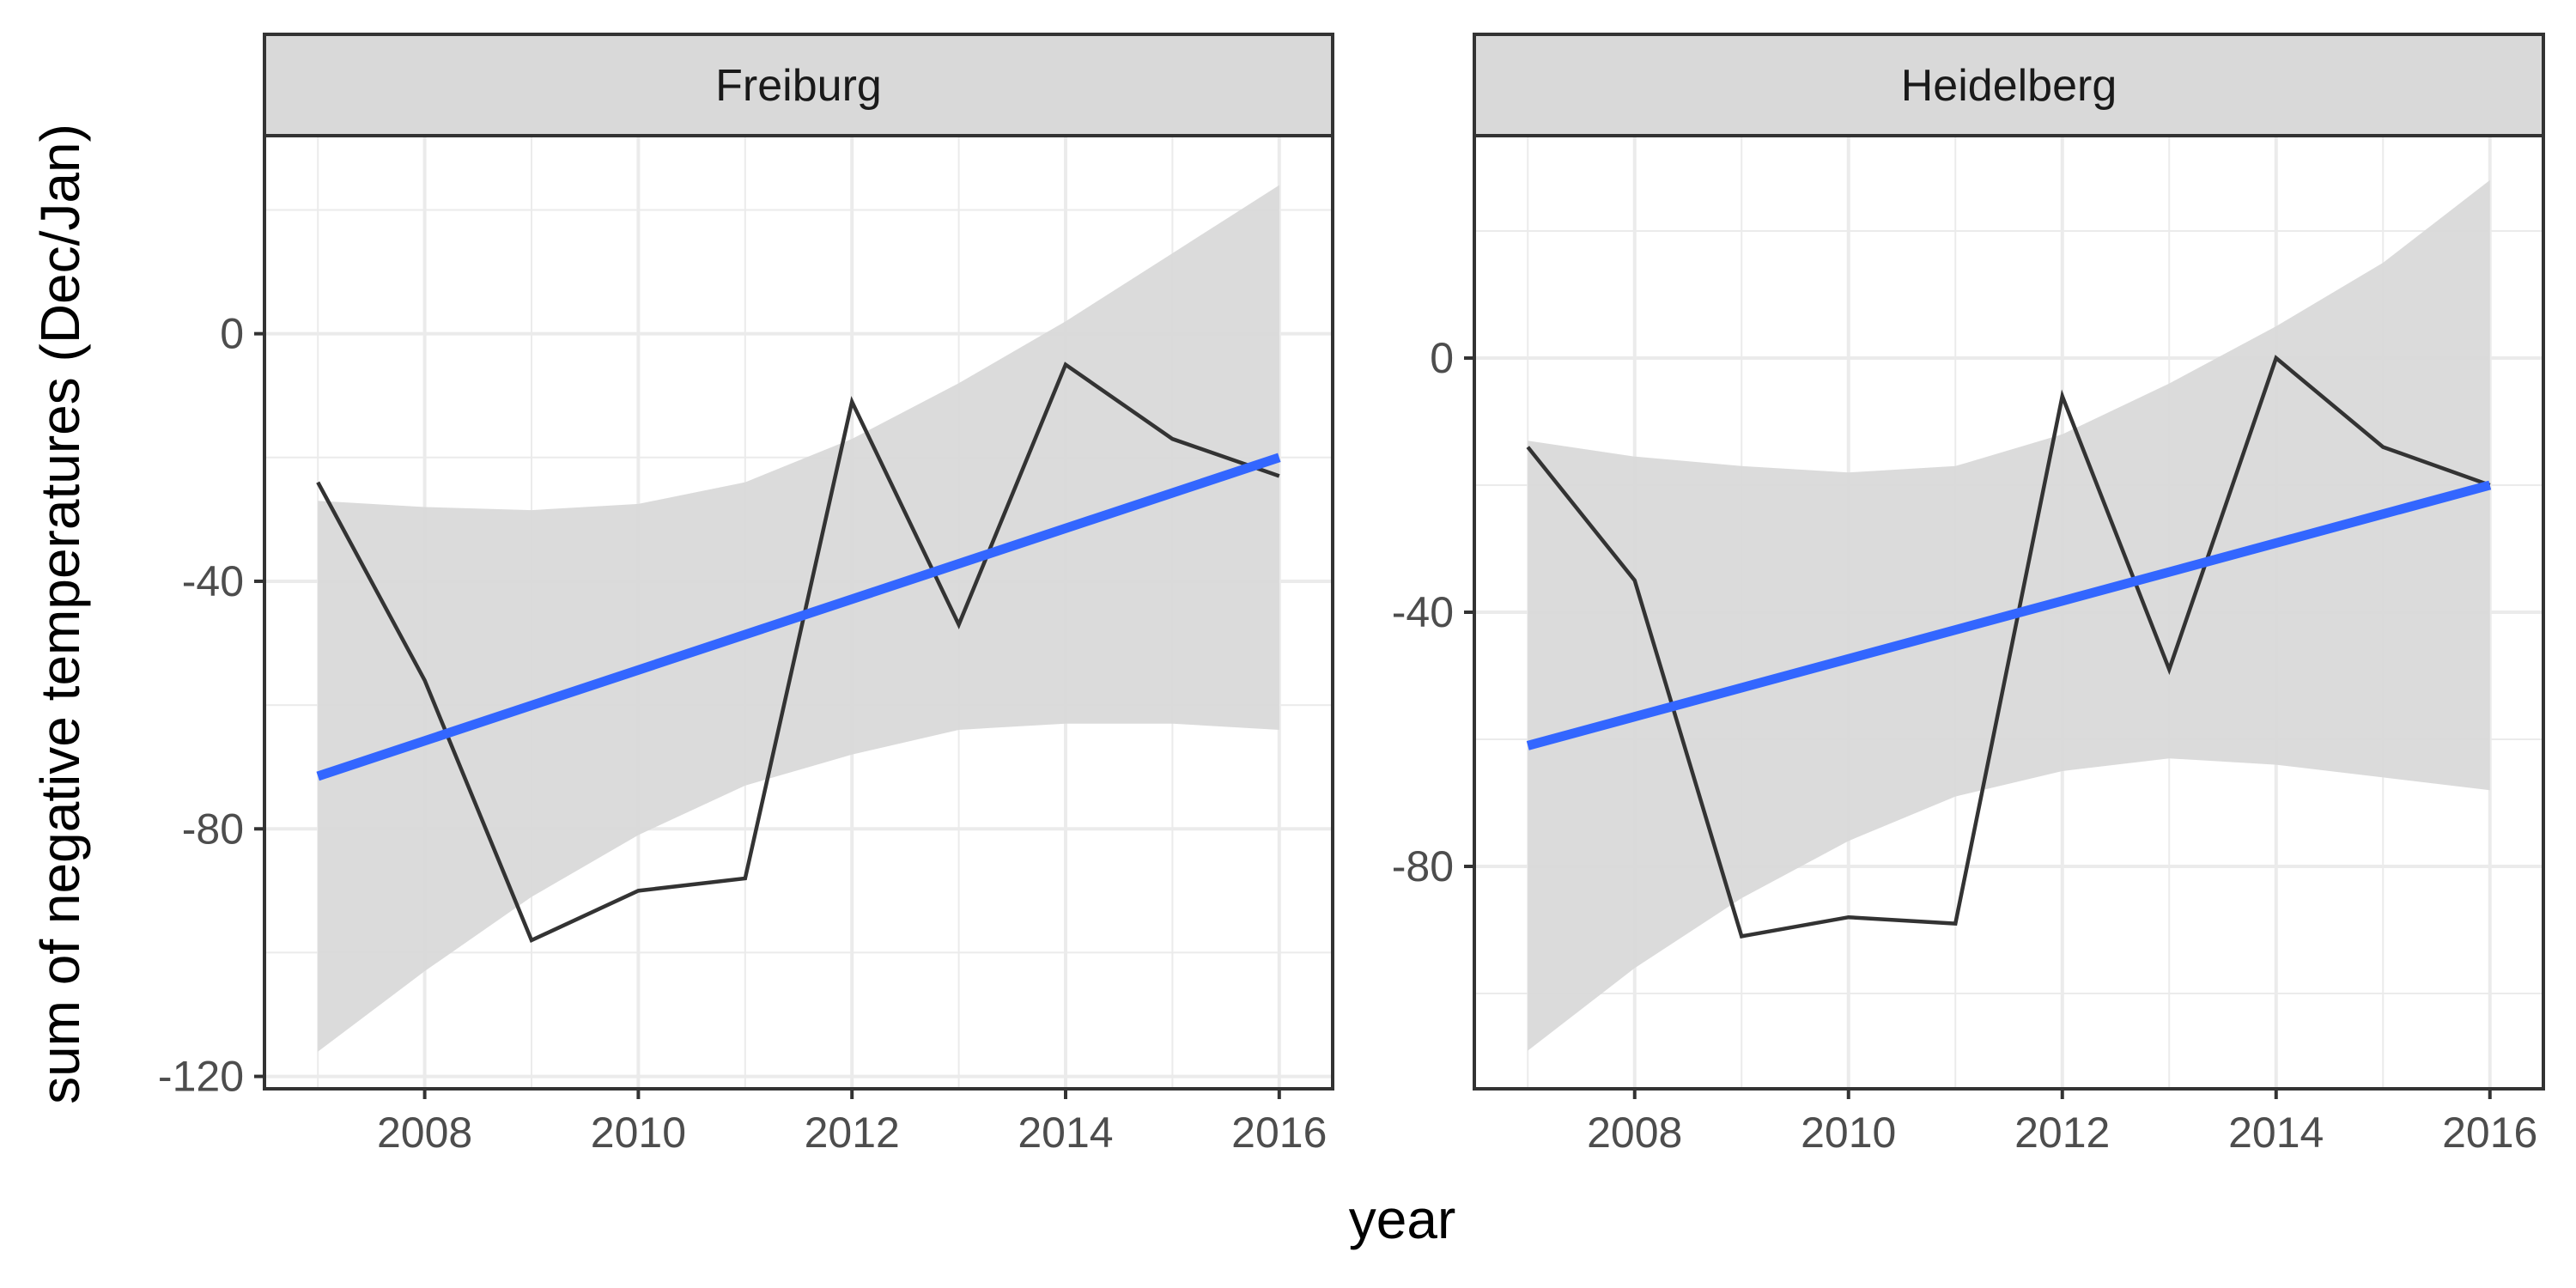 This screenshot has width=2576, height=1288. I want to click on facet-strip-label: Freiburg, so click(799, 86).